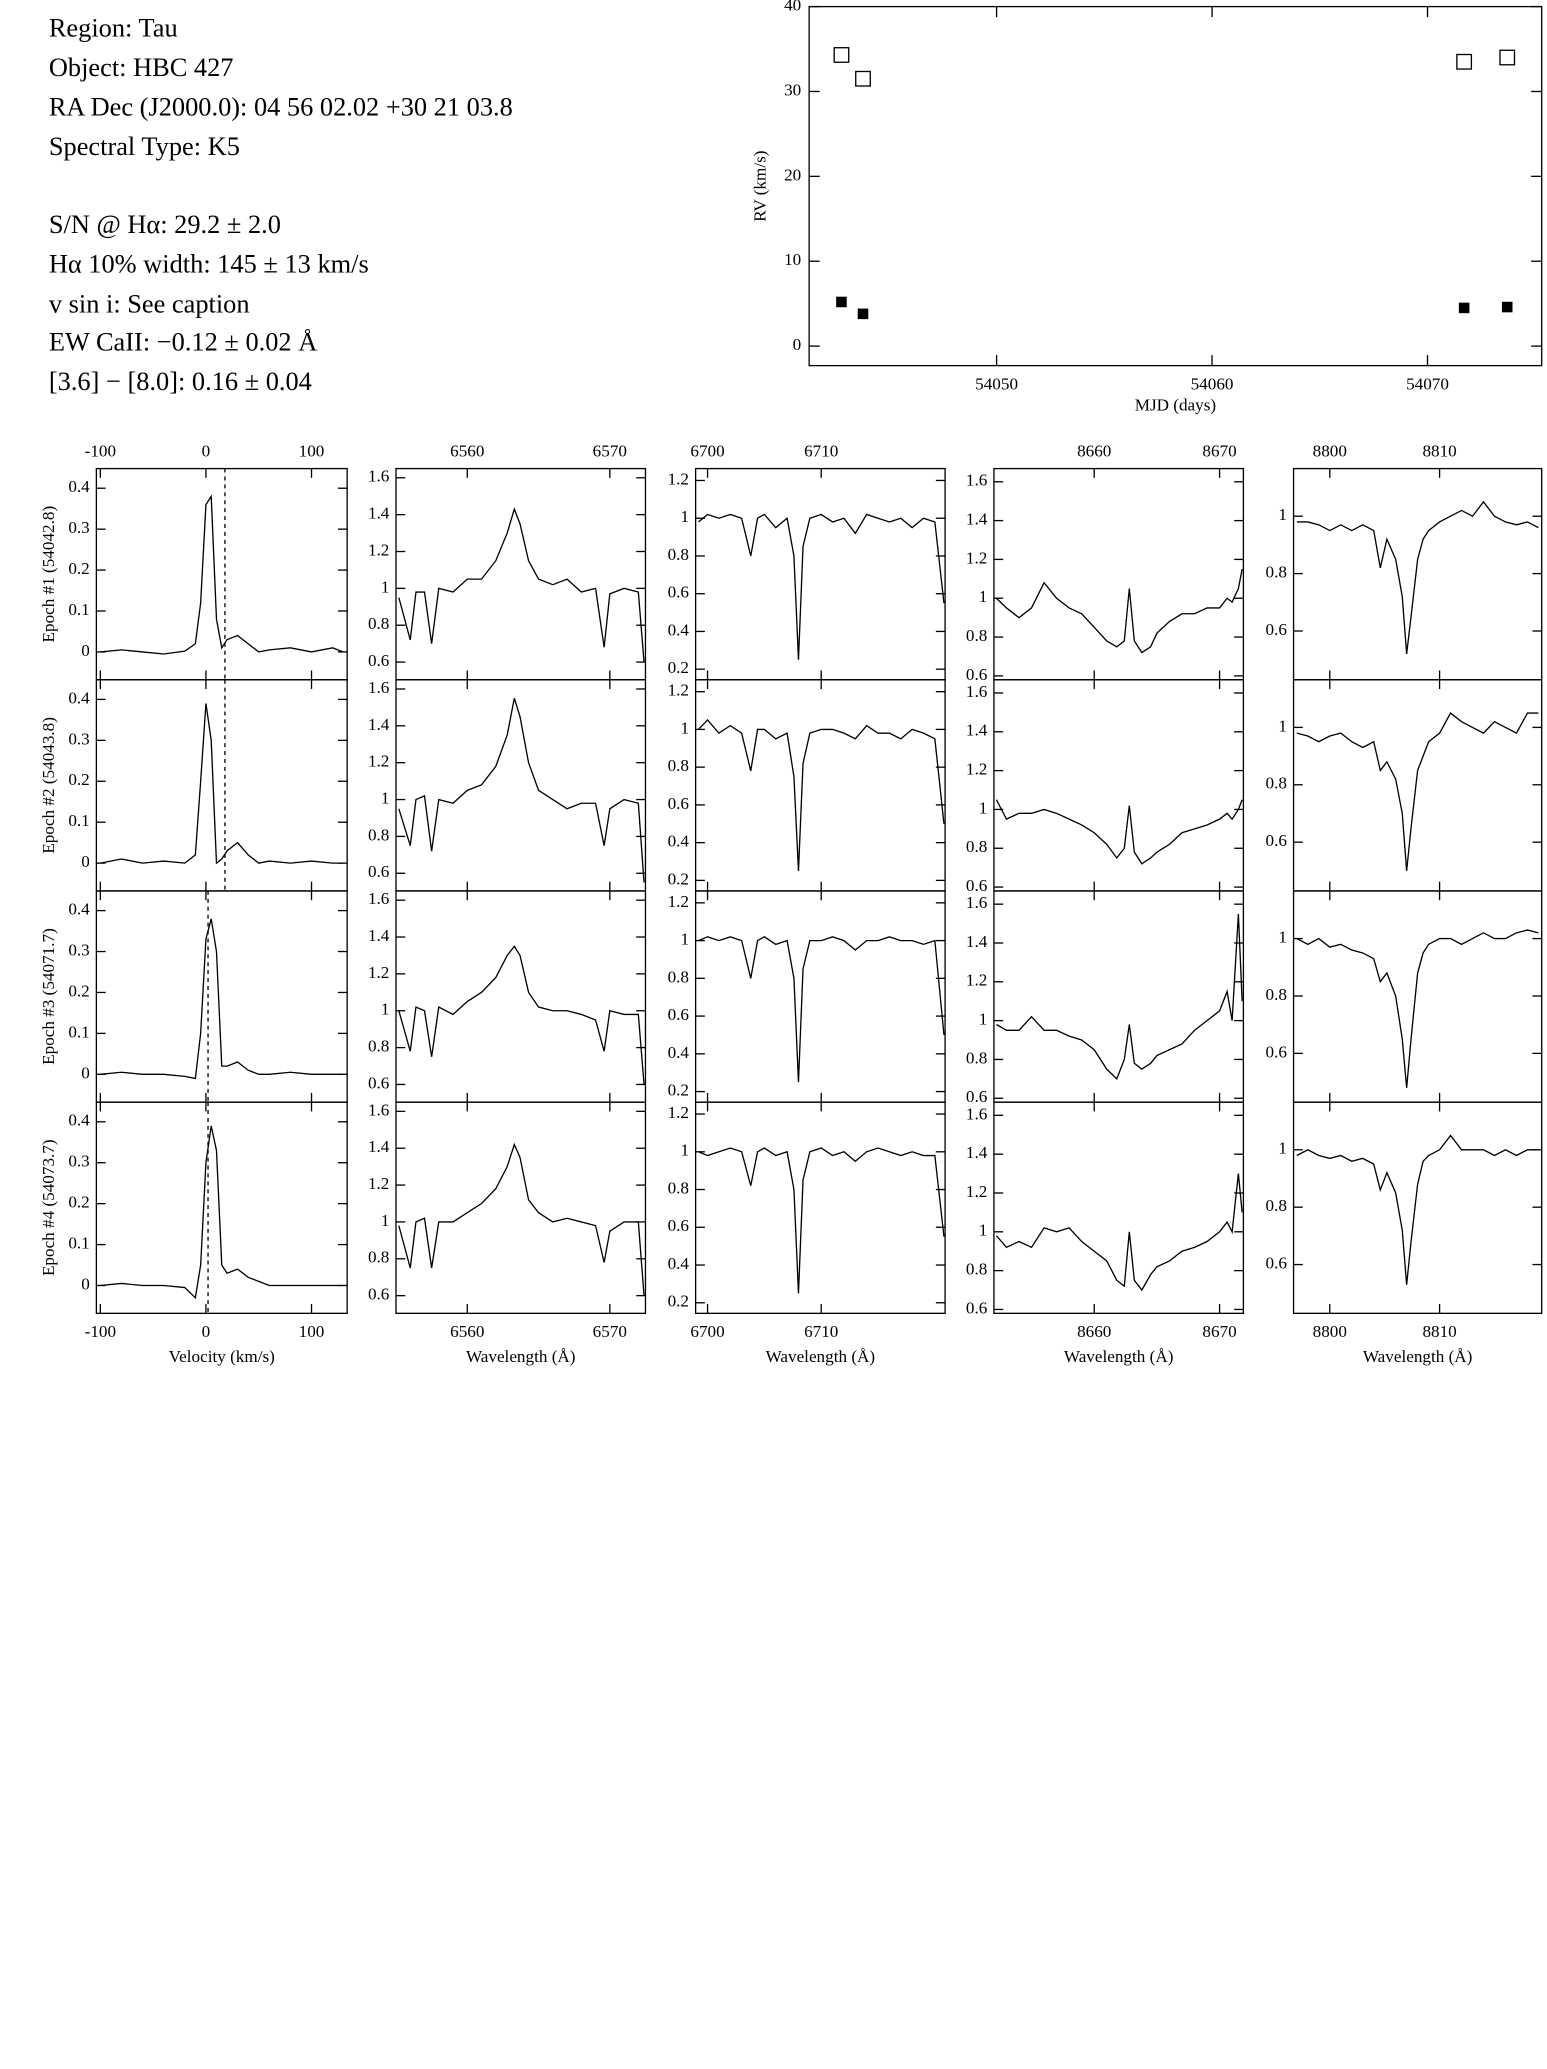 The height and width of the screenshot is (2069, 1547). What do you see at coordinates (165, 224) in the screenshot?
I see `info-line: S/N @ Hα: 29.2 ± 2.0` at bounding box center [165, 224].